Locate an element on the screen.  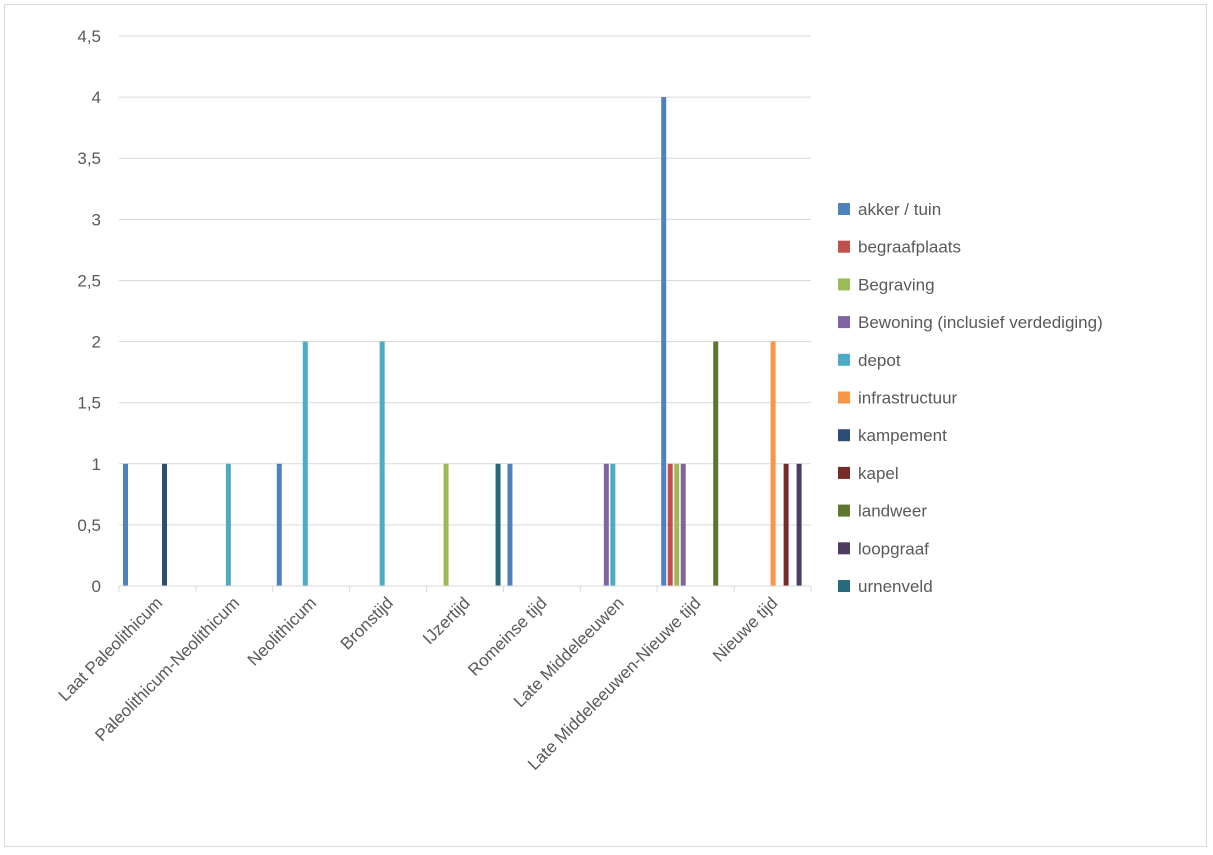
y-tick-label: 1,5 is located at coordinates (89, 403).